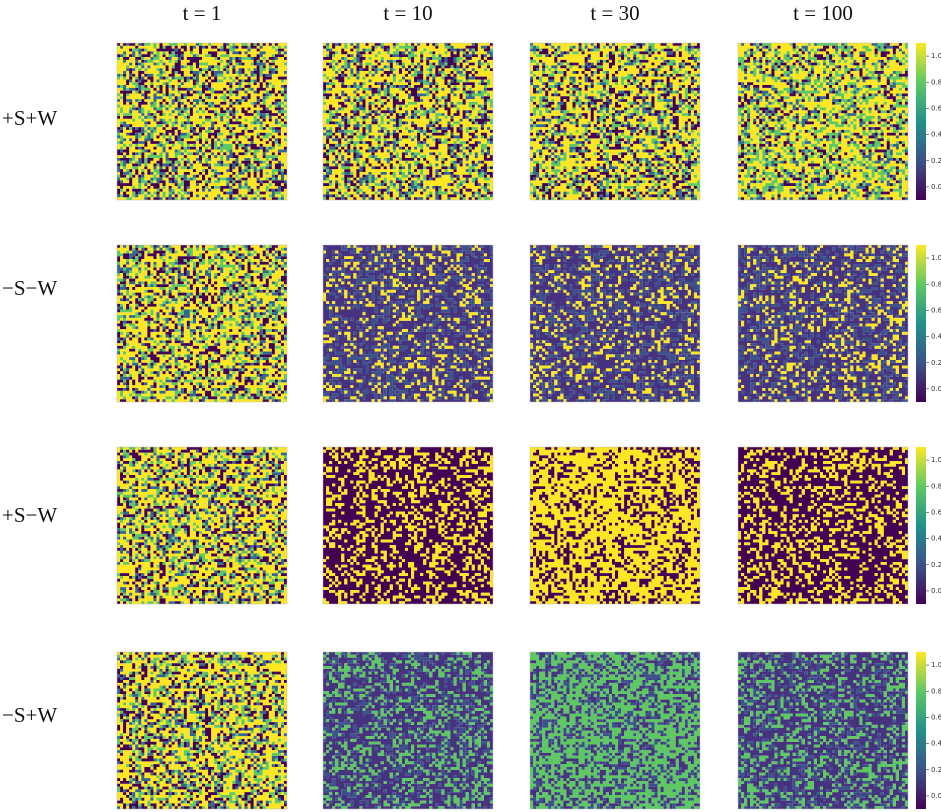 This screenshot has width=941, height=812. I want to click on row-label: +S−W, so click(29, 515).